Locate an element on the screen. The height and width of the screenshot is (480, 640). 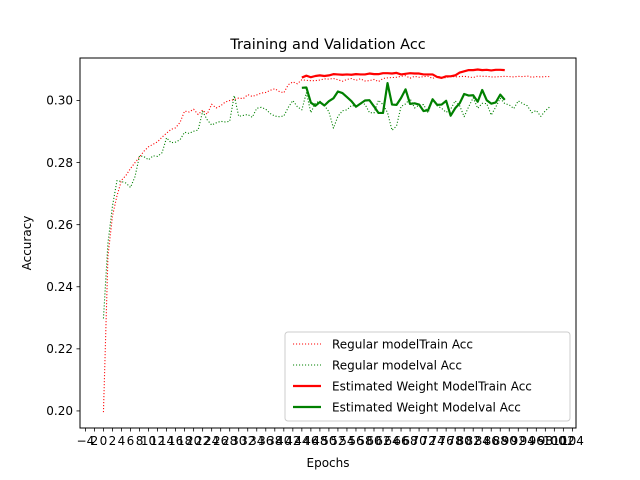
y-tick-label: 0.22 is located at coordinates (59, 349).